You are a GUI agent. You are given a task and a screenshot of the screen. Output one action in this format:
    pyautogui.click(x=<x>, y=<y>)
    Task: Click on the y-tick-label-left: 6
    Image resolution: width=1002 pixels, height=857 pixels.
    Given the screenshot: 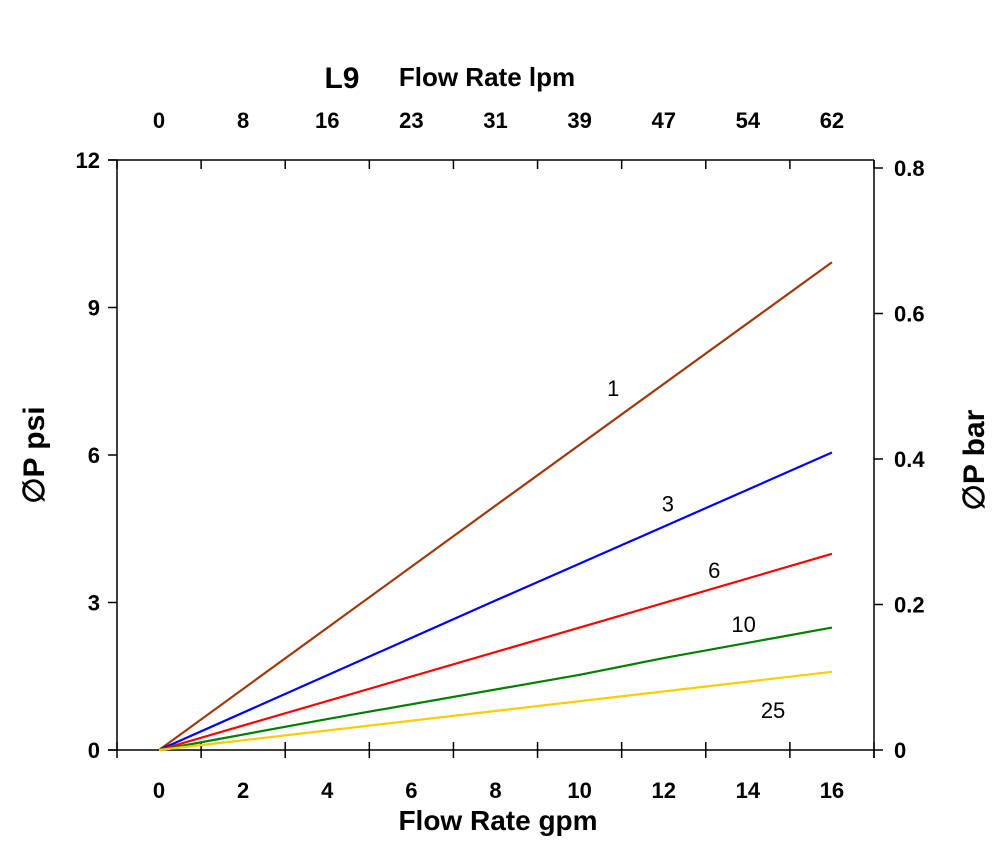 What is the action you would take?
    pyautogui.click(x=94, y=455)
    